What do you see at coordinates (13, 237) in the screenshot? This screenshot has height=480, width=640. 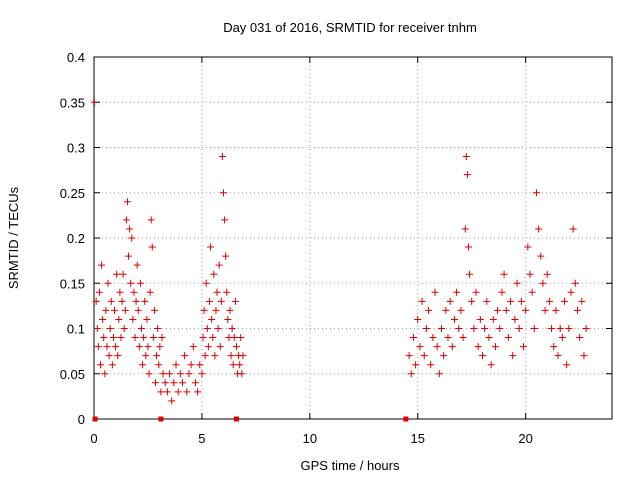 I see `y-axis-label: SRMTID / TECUs` at bounding box center [13, 237].